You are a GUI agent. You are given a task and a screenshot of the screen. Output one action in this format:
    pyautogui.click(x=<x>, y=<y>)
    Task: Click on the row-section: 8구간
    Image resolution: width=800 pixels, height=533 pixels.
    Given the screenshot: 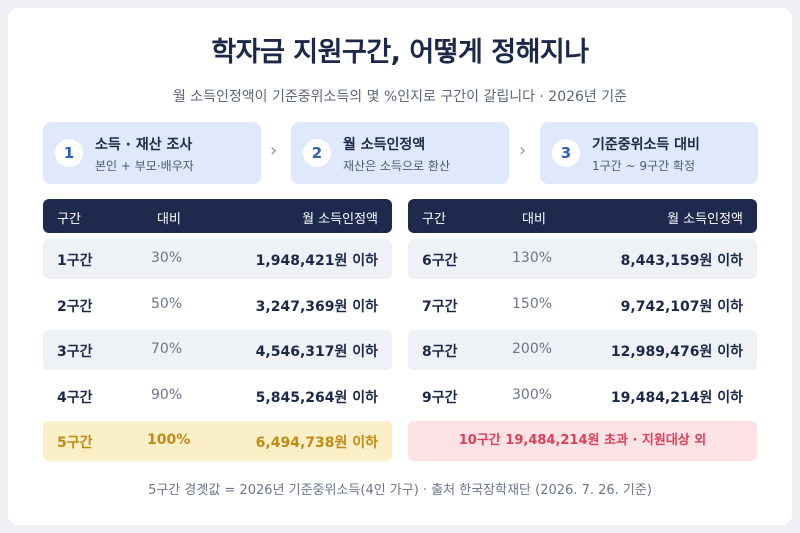 What is the action you would take?
    pyautogui.click(x=440, y=352)
    